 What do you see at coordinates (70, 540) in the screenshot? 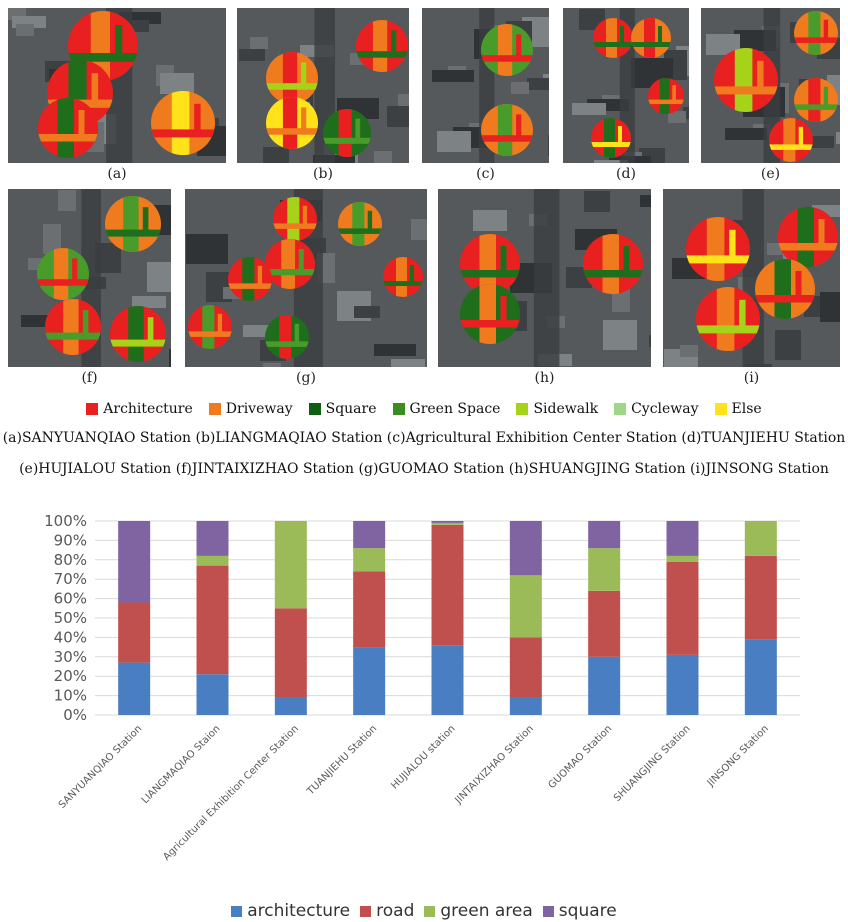
I see `y-tick-label: 90%` at bounding box center [70, 540].